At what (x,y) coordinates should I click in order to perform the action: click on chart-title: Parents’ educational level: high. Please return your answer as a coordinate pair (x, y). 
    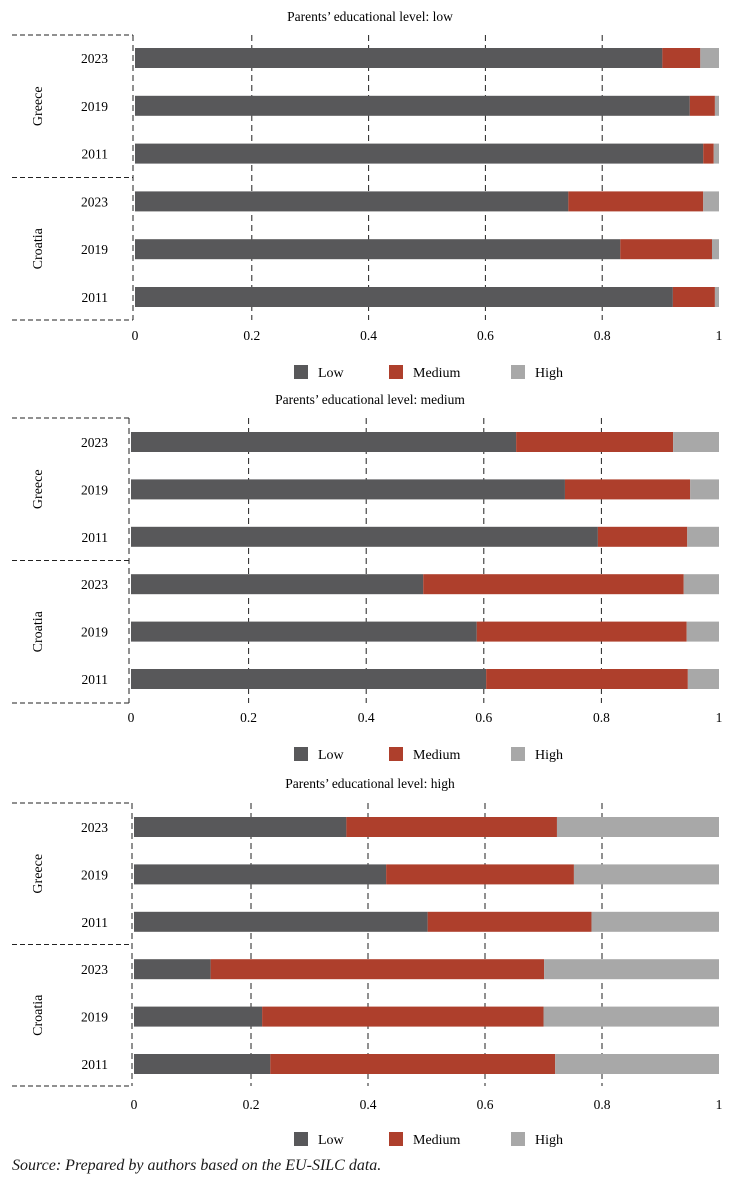
    Looking at the image, I should click on (370, 783).